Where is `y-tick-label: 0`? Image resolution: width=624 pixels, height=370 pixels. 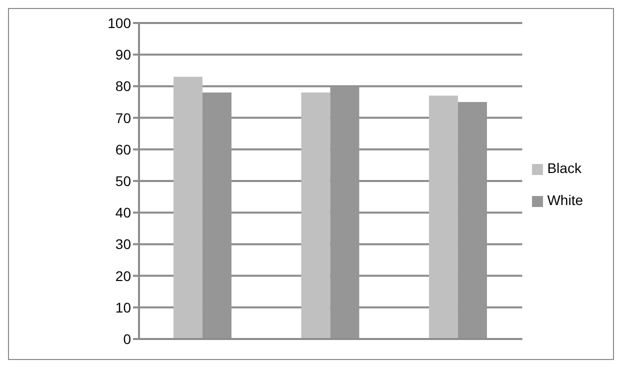
y-tick-label: 0 is located at coordinates (127, 338).